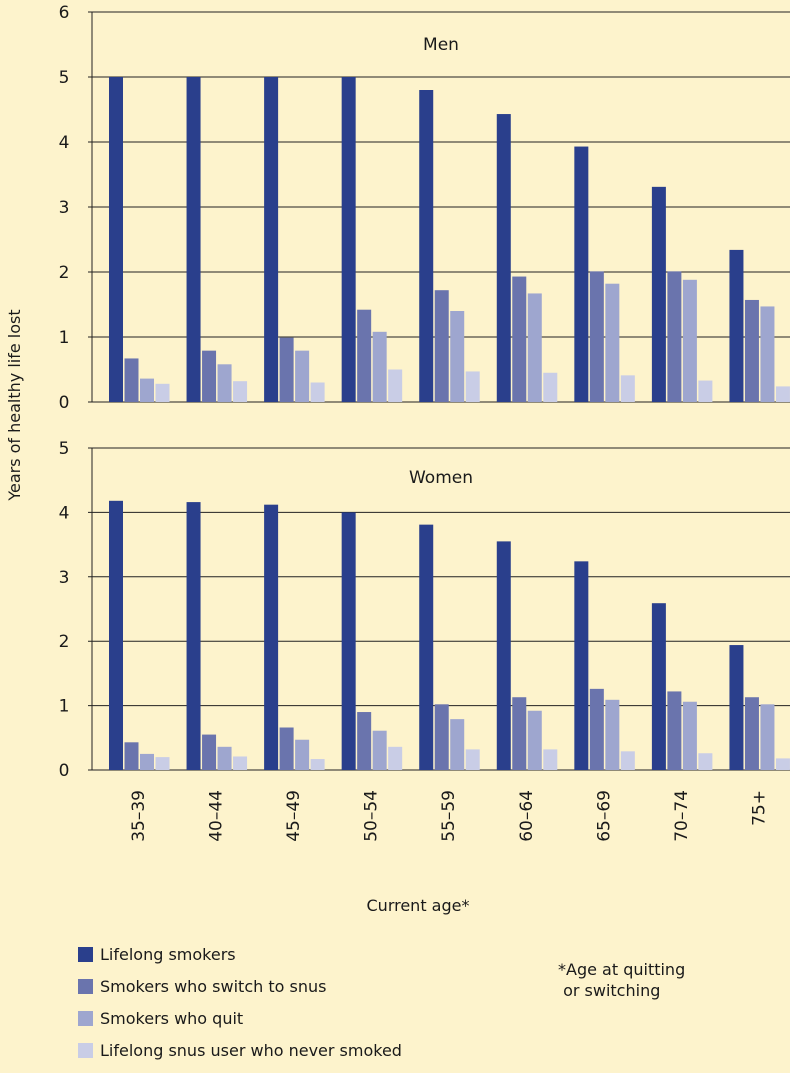 The height and width of the screenshot is (1073, 790). I want to click on y-tick-label: 5, so click(64, 78).